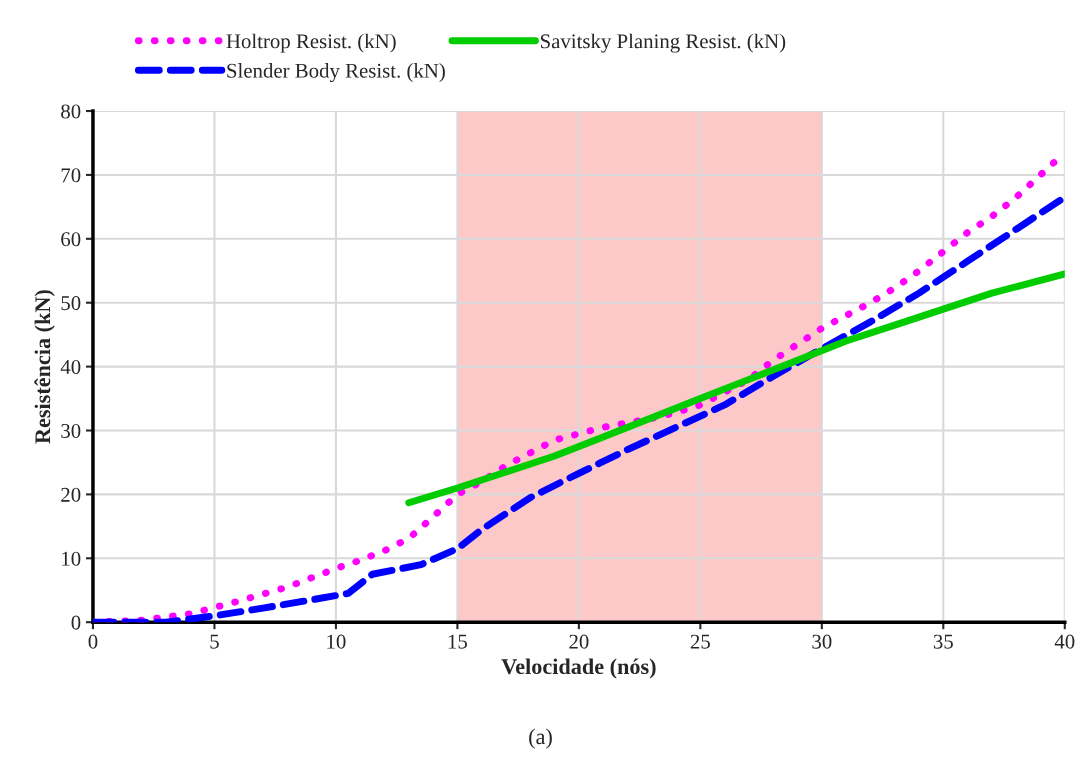 The image size is (1081, 771). I want to click on y-axis-title: Resistência (kN), so click(44, 367).